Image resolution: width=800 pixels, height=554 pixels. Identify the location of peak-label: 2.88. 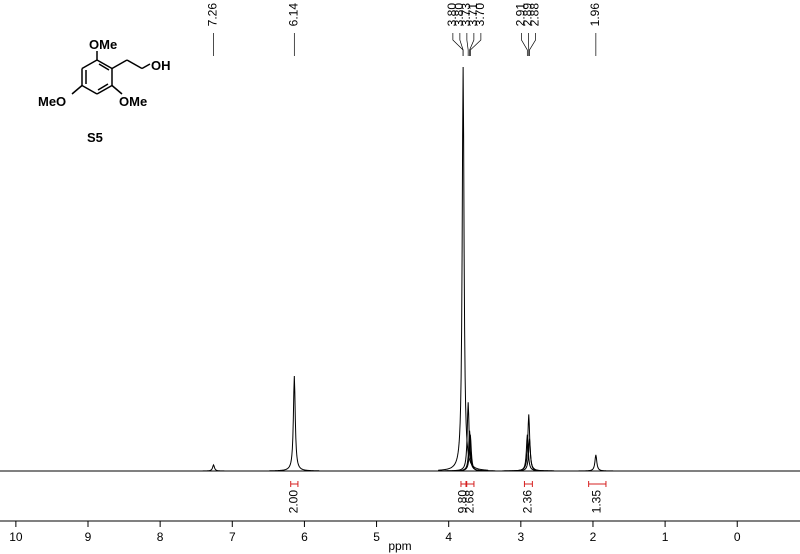
(535, 15).